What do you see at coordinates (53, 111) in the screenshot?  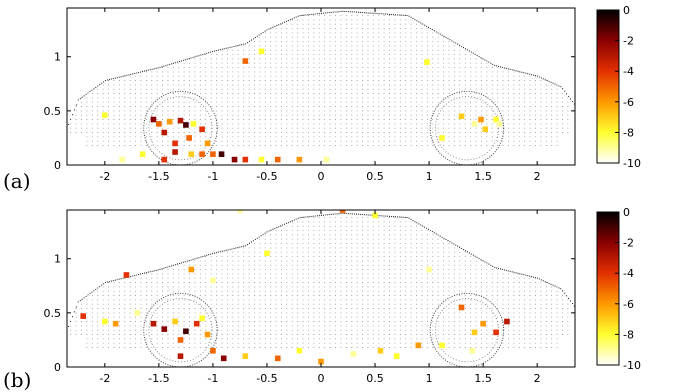 I see `y-tick-label: 0.5` at bounding box center [53, 111].